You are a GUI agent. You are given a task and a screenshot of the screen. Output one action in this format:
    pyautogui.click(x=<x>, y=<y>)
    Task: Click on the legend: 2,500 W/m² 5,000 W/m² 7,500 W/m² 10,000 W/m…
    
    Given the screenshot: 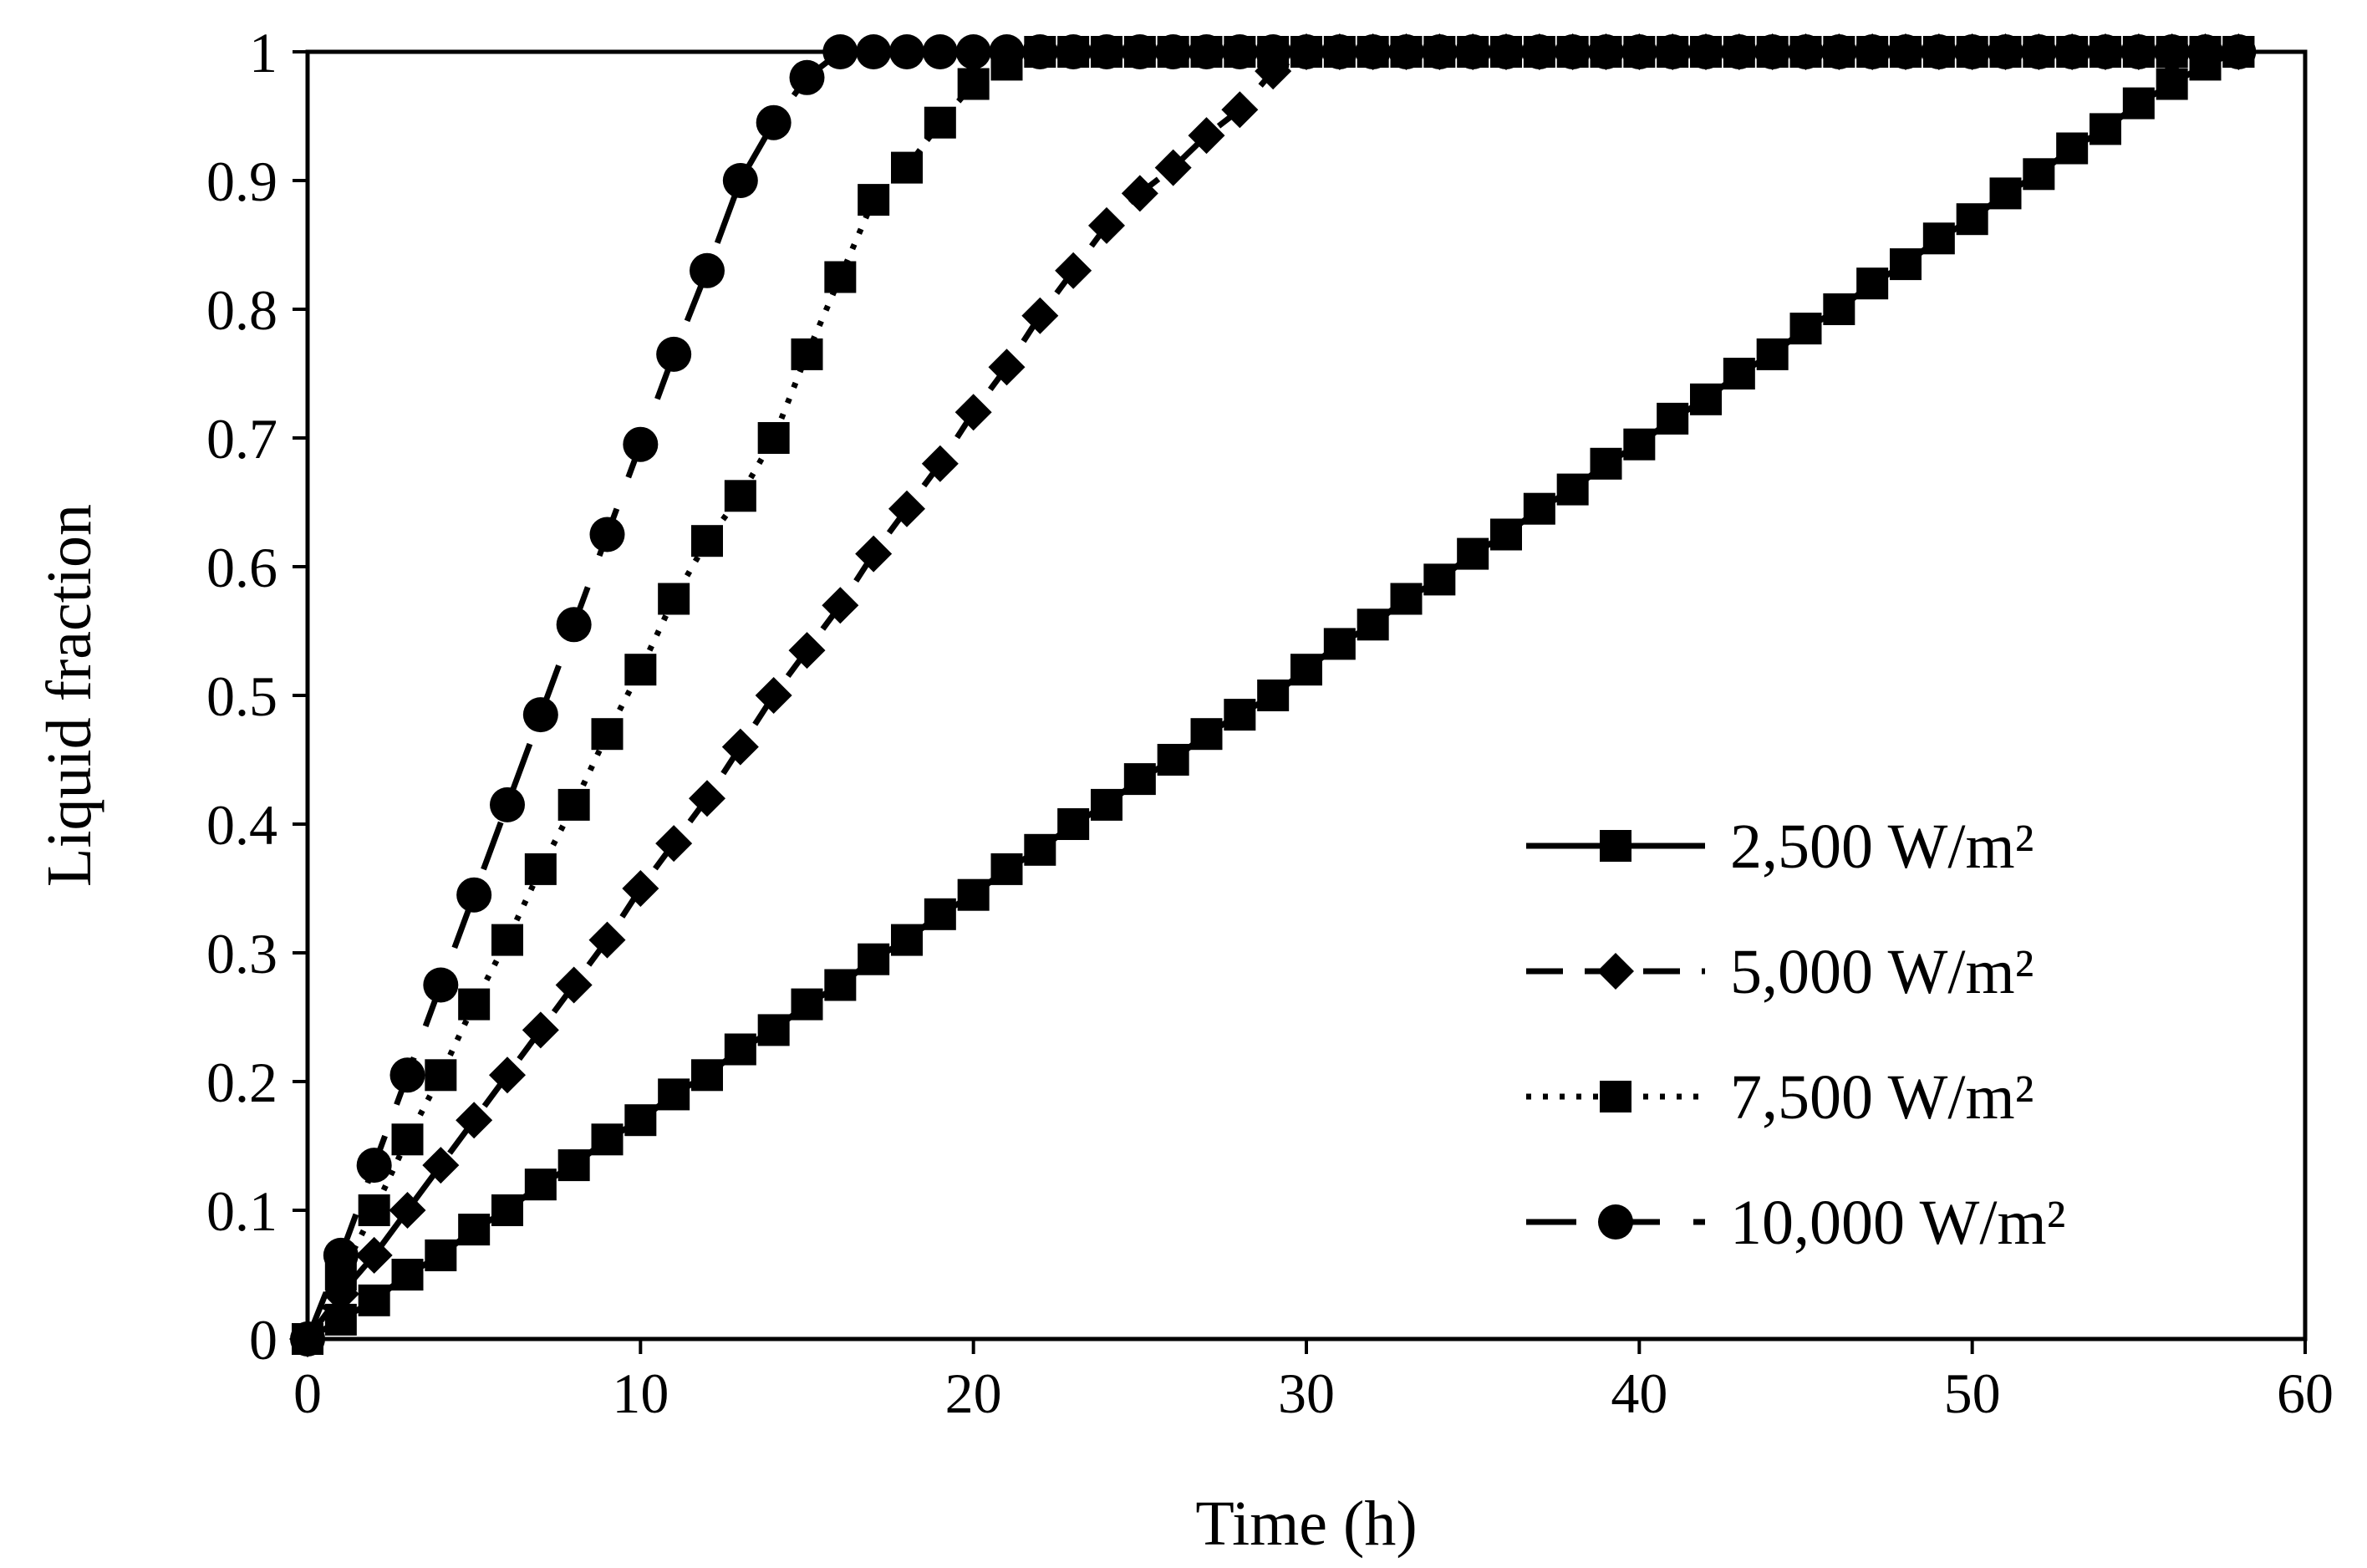 What is the action you would take?
    pyautogui.click(x=1796, y=1035)
    